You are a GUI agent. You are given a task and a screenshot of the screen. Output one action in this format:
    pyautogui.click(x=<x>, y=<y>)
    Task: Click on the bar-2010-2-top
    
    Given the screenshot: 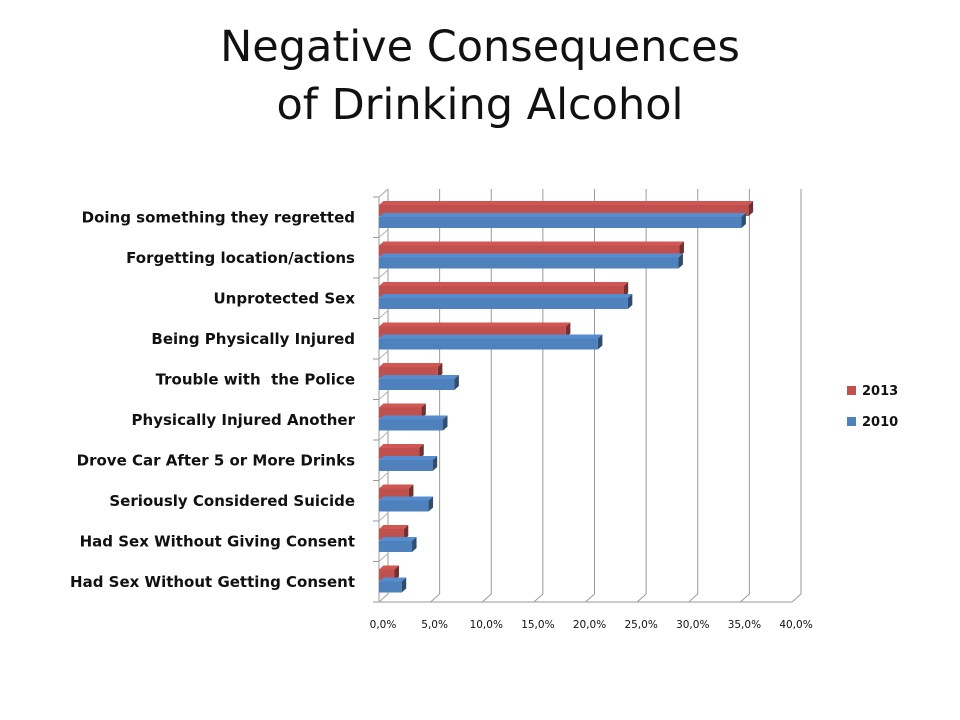 What is the action you would take?
    pyautogui.click(x=506, y=296)
    